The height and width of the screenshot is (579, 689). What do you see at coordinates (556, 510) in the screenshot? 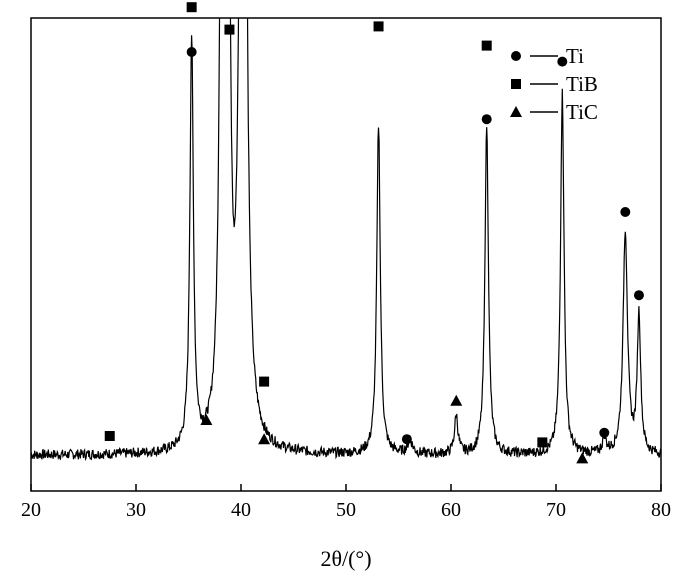
I see `x-tick-label: 70` at bounding box center [556, 510].